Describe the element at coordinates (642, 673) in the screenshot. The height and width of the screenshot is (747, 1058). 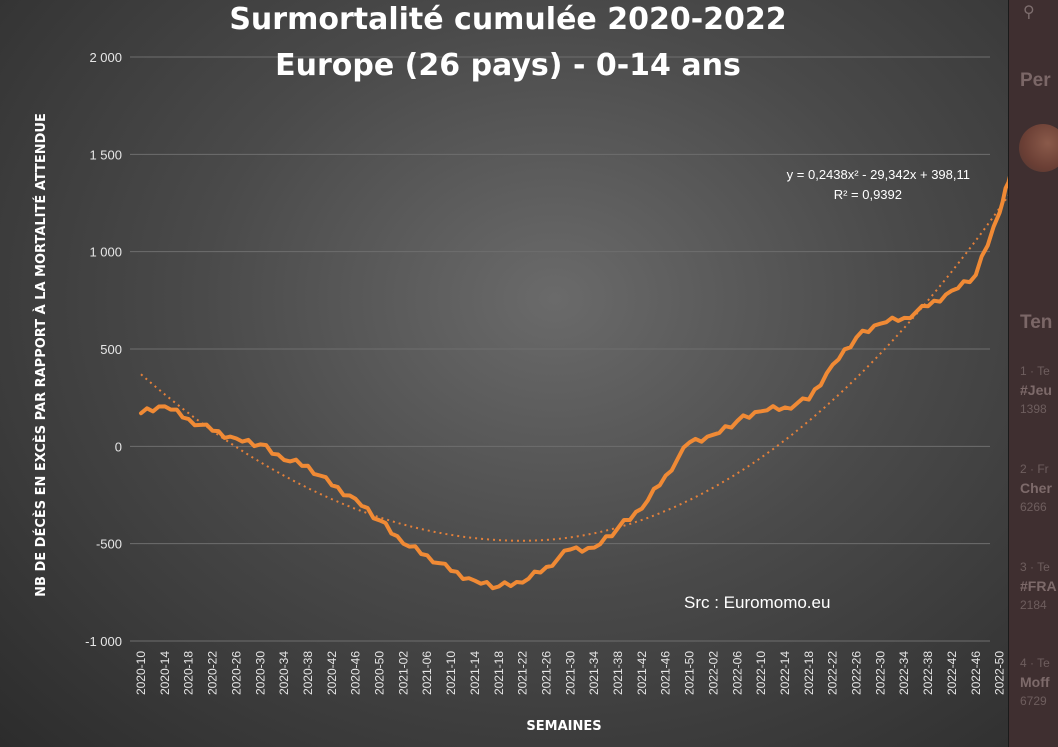
I see `x-tick-label: 2021-42` at that location.